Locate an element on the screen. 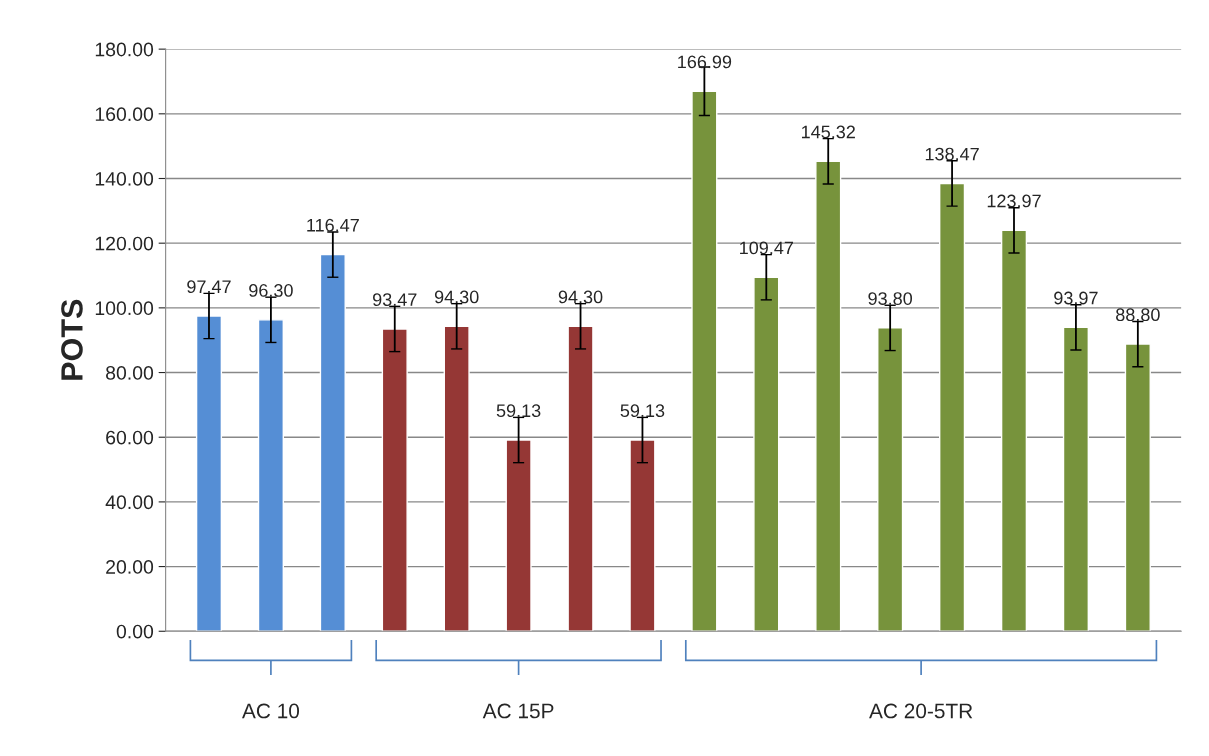 This screenshot has width=1209, height=756. y-tick-label: 100.00 is located at coordinates (124, 308).